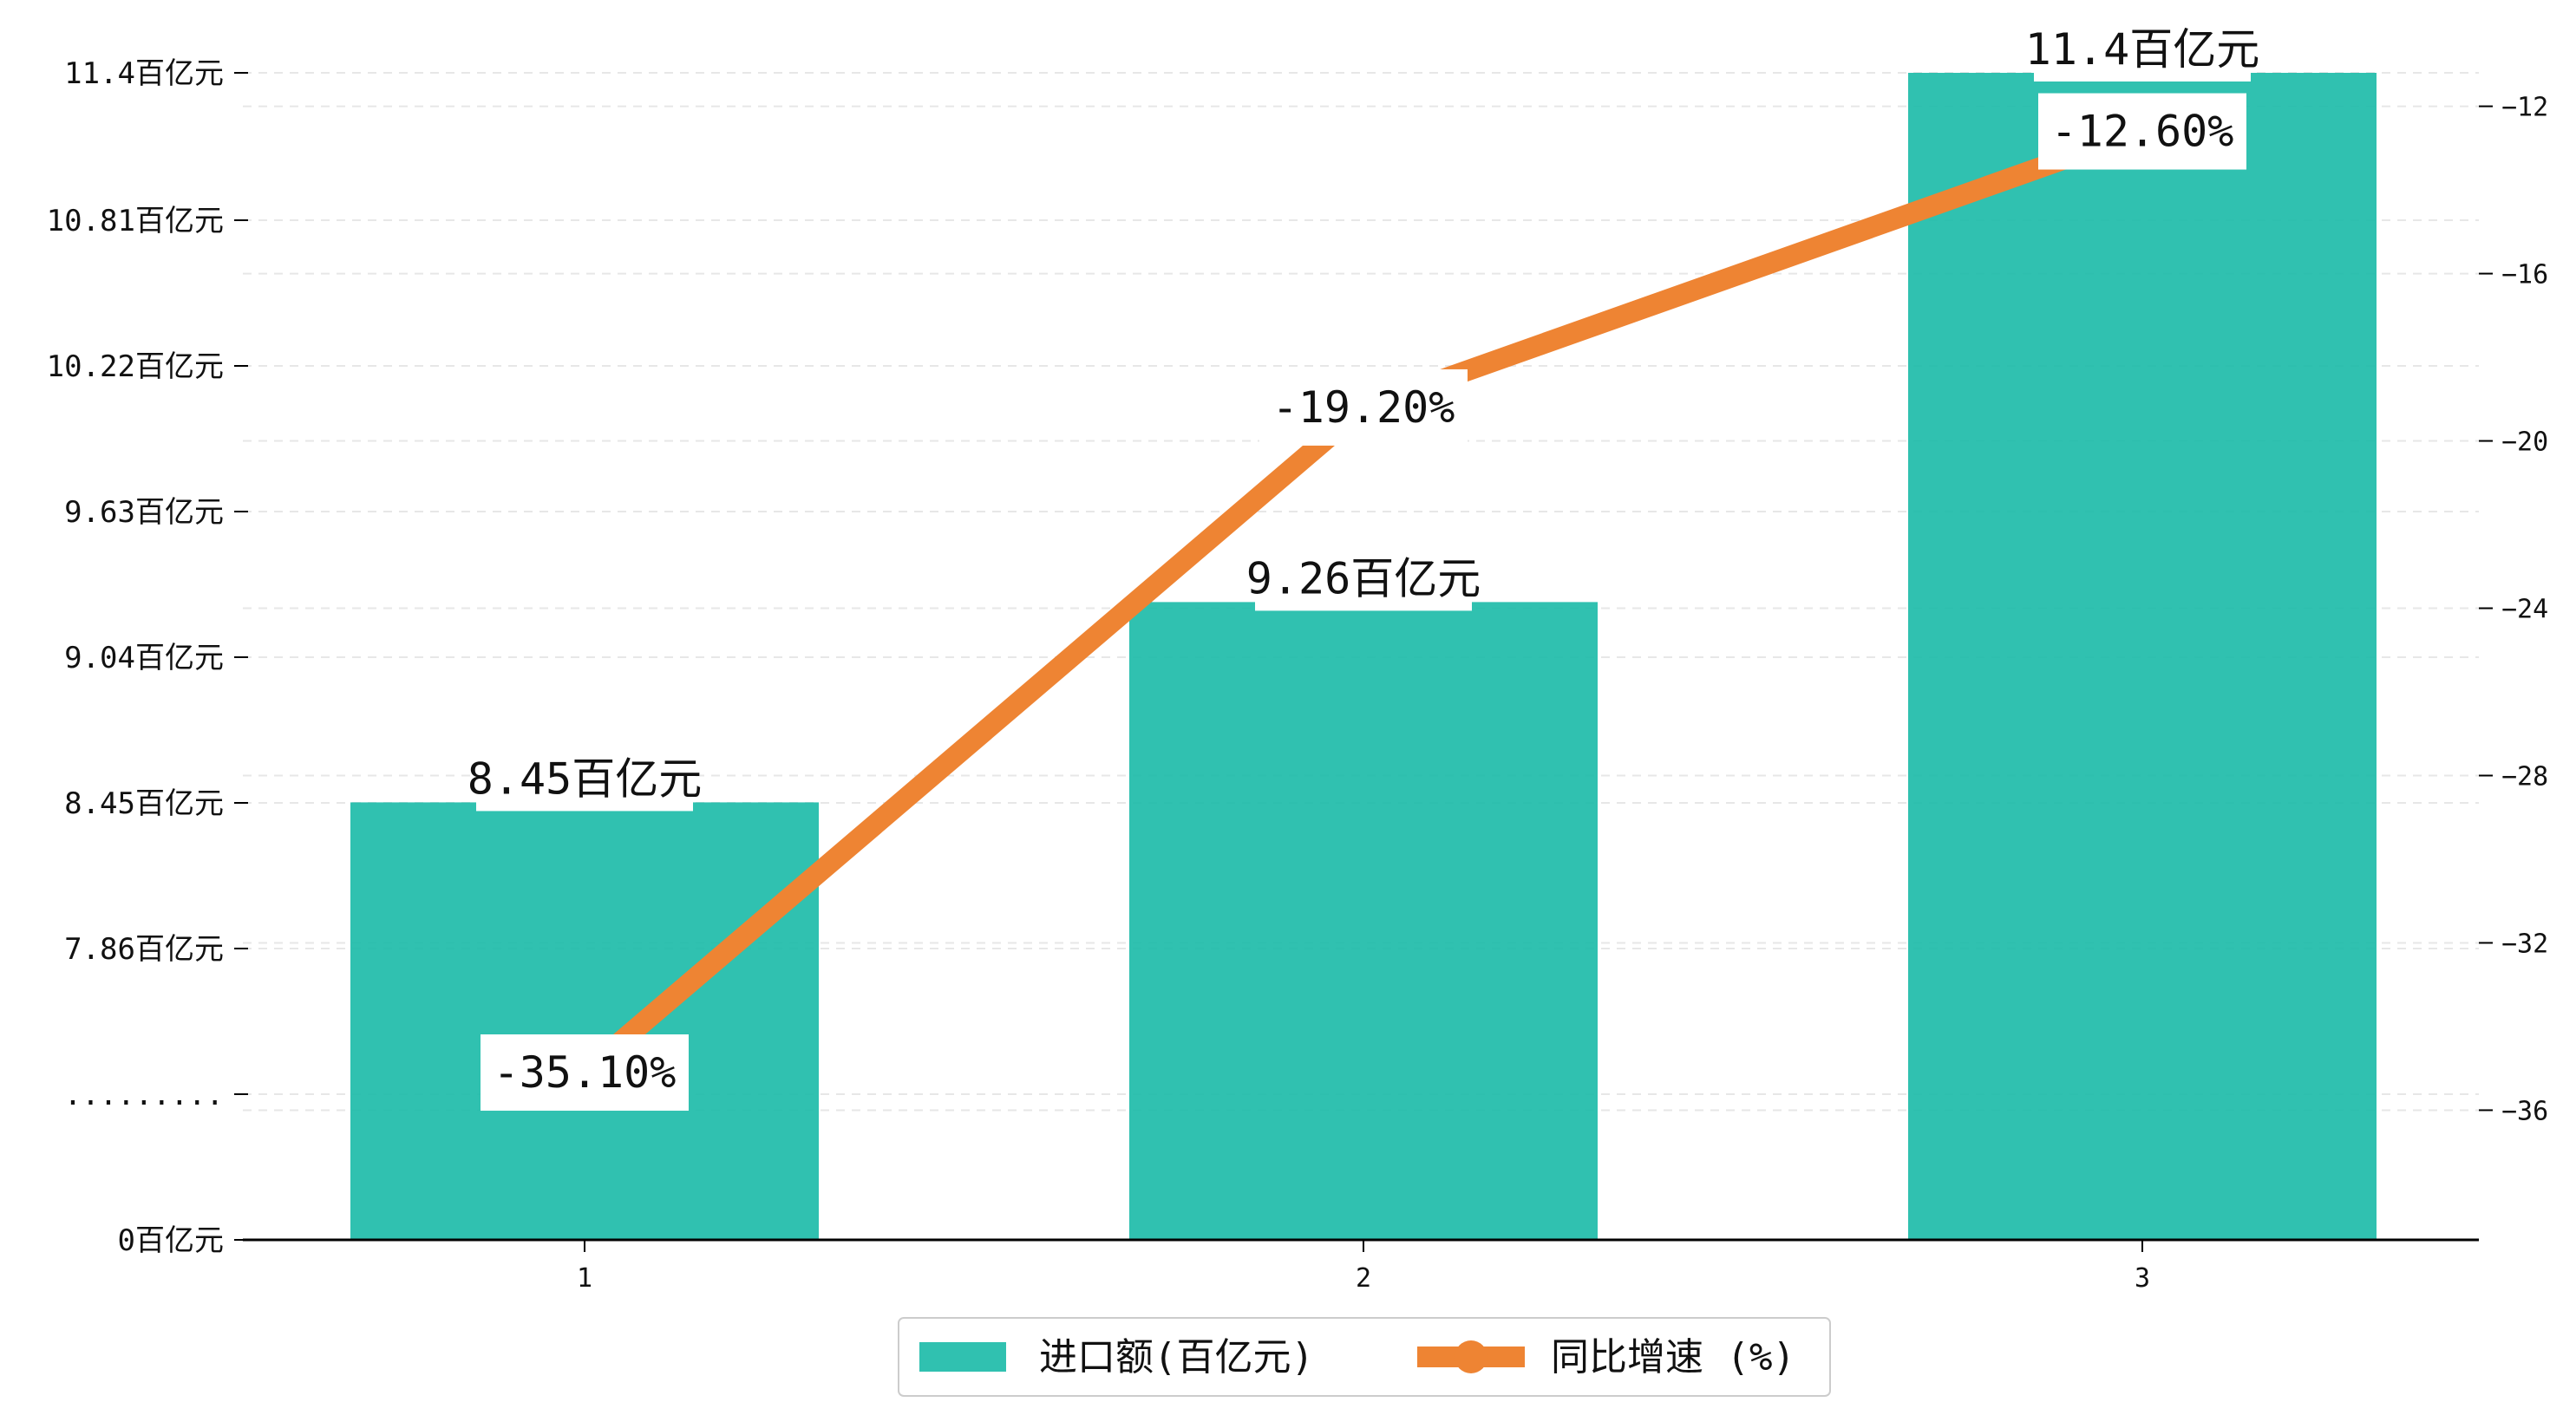 The image size is (2576, 1415). I want to click on growth-value-label: -12.60%, so click(2142, 132).